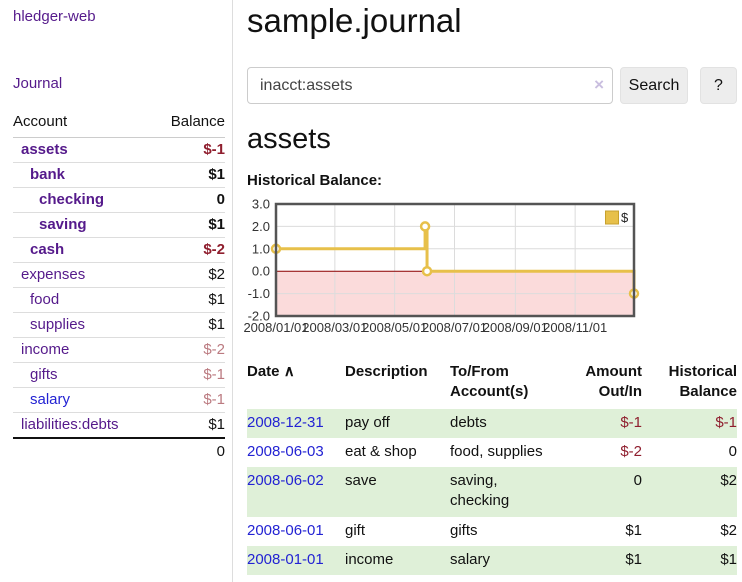 This screenshot has height=582, width=742. What do you see at coordinates (315, 180) in the screenshot?
I see `chart-title: Historical Balance:` at bounding box center [315, 180].